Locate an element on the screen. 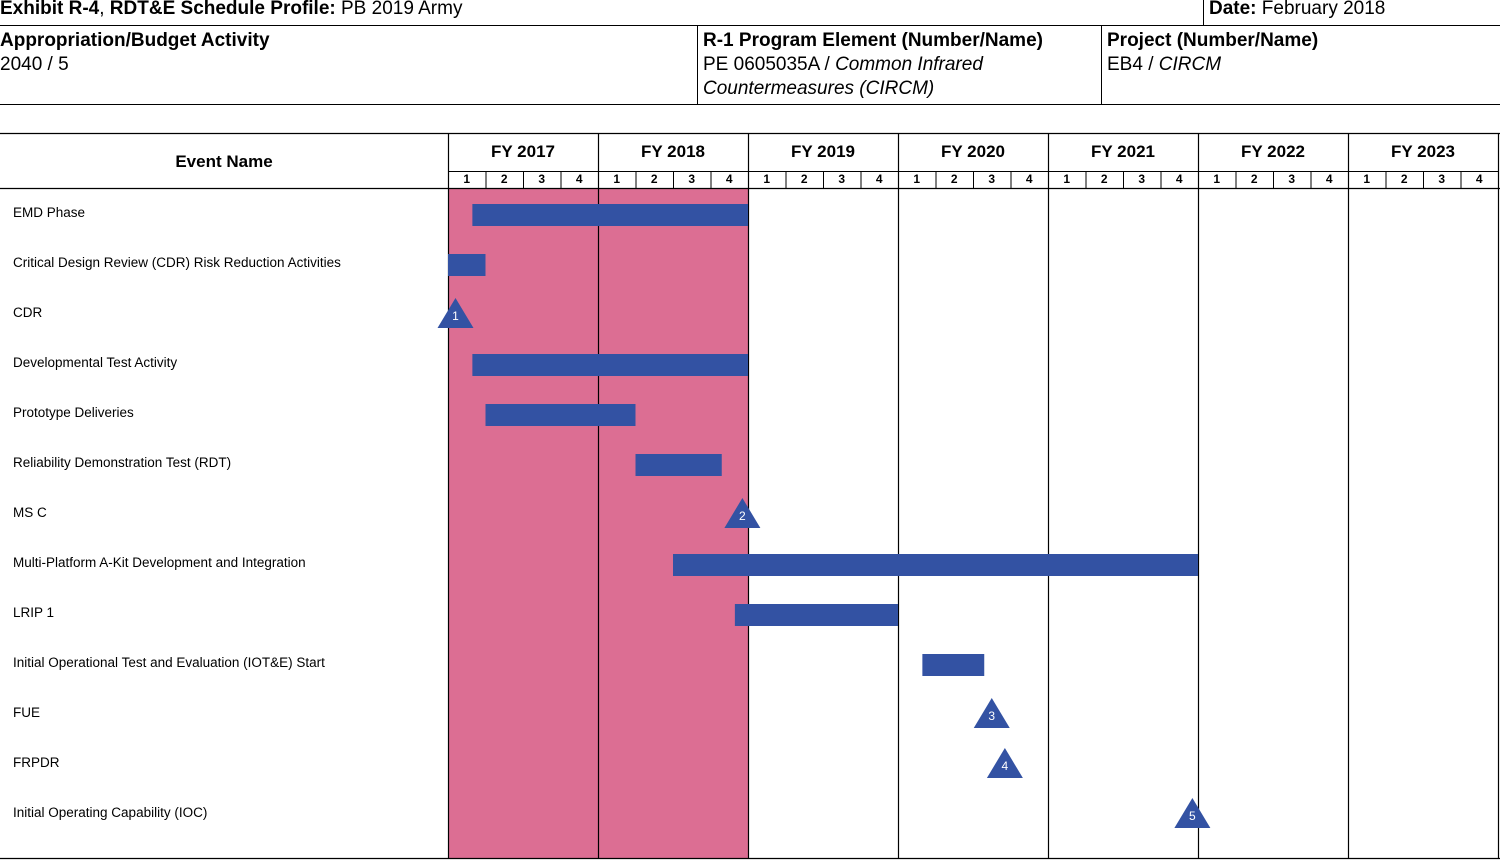 This screenshot has width=1500, height=863. event-name-header: Event Name is located at coordinates (224, 161).